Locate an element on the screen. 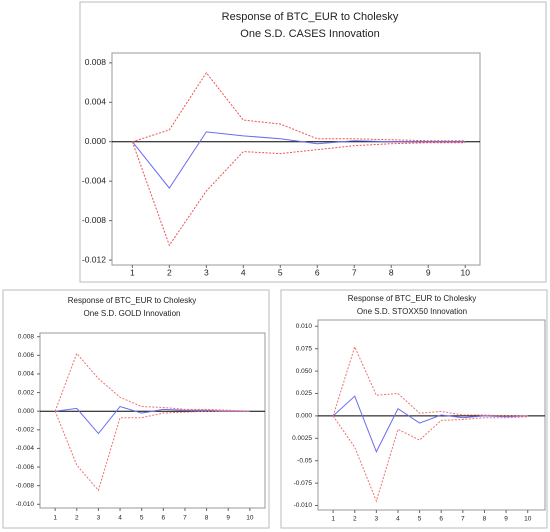 Image resolution: width=550 pixels, height=532 pixels. chart-subtitle: One S.D. GOLD Innovation is located at coordinates (132, 313).